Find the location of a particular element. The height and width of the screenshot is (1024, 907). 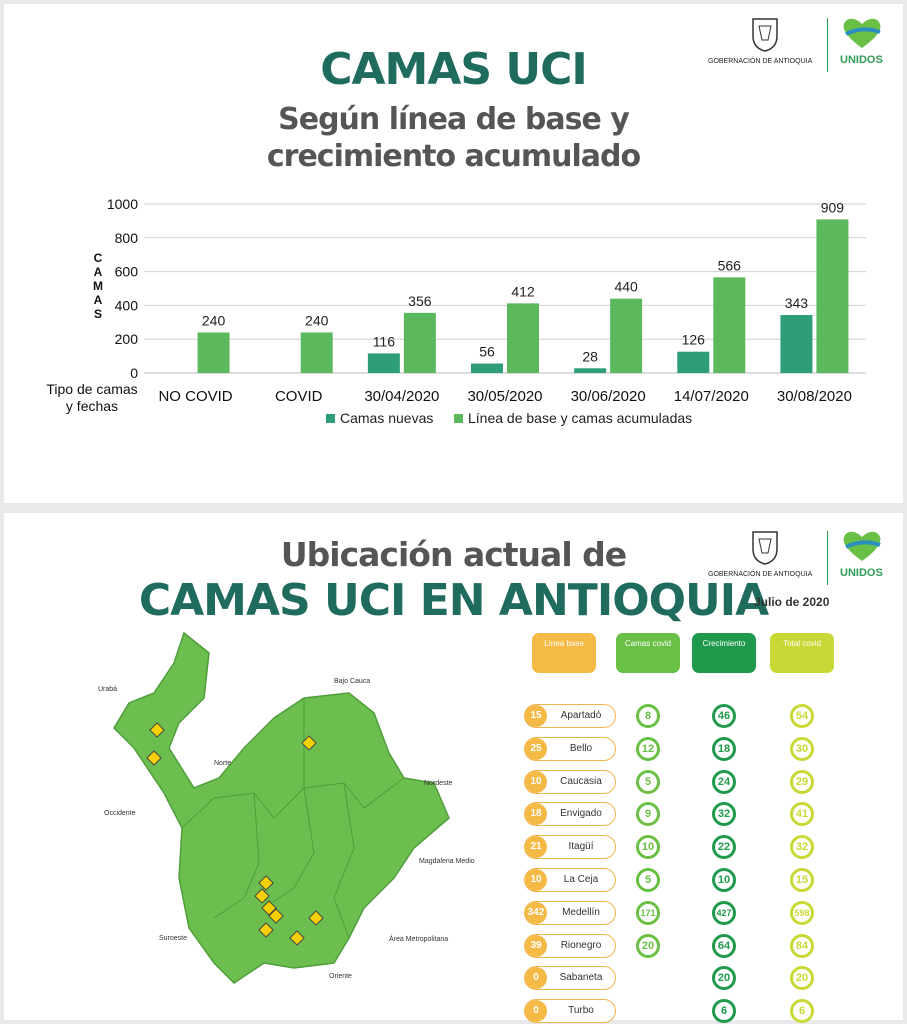

chart-title: CAMAS UCI is located at coordinates (454, 69).